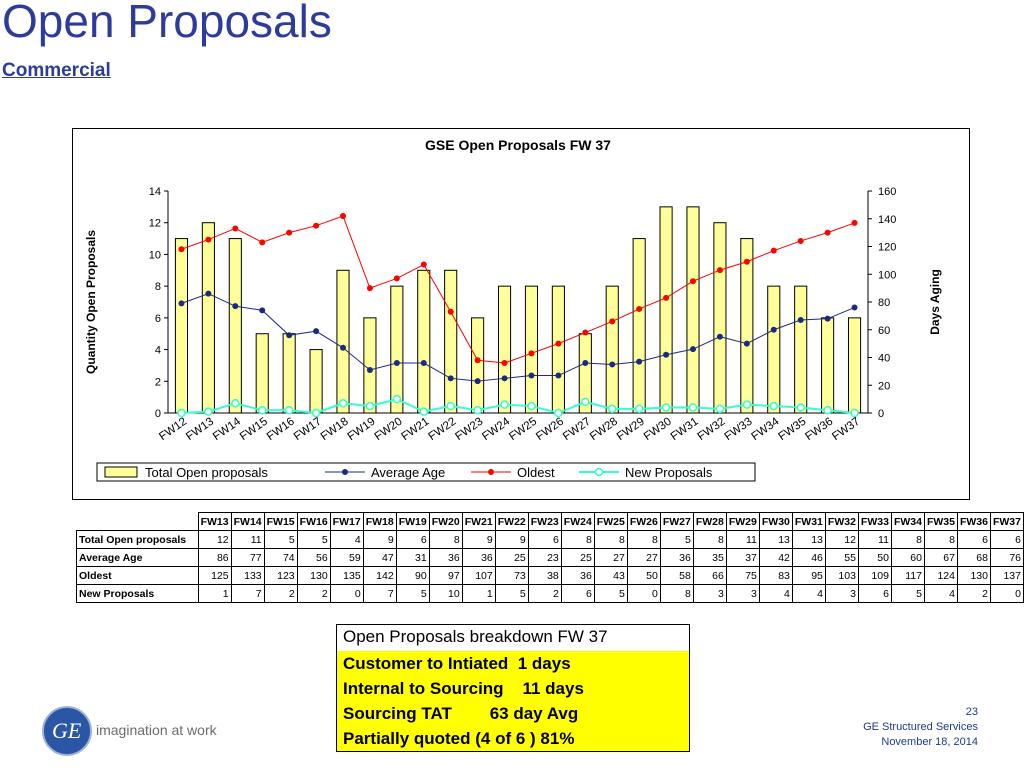 Image resolution: width=1024 pixels, height=768 pixels. Describe the element at coordinates (973, 521) in the screenshot. I see `table-column-header: FW36` at that location.